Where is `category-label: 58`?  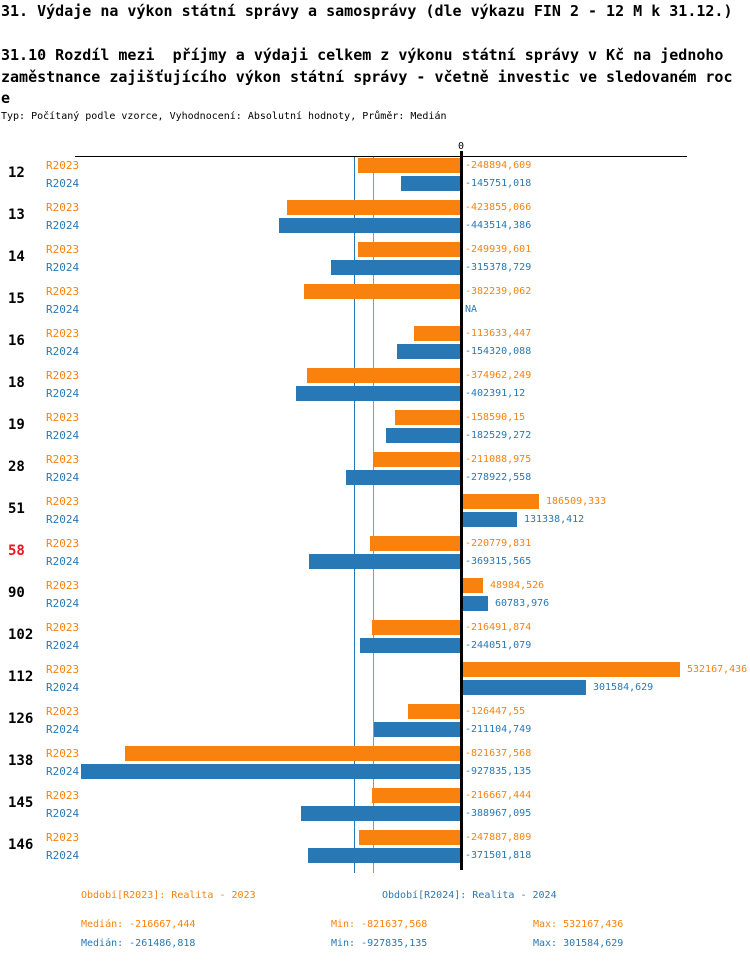 category-label: 58 is located at coordinates (16, 551).